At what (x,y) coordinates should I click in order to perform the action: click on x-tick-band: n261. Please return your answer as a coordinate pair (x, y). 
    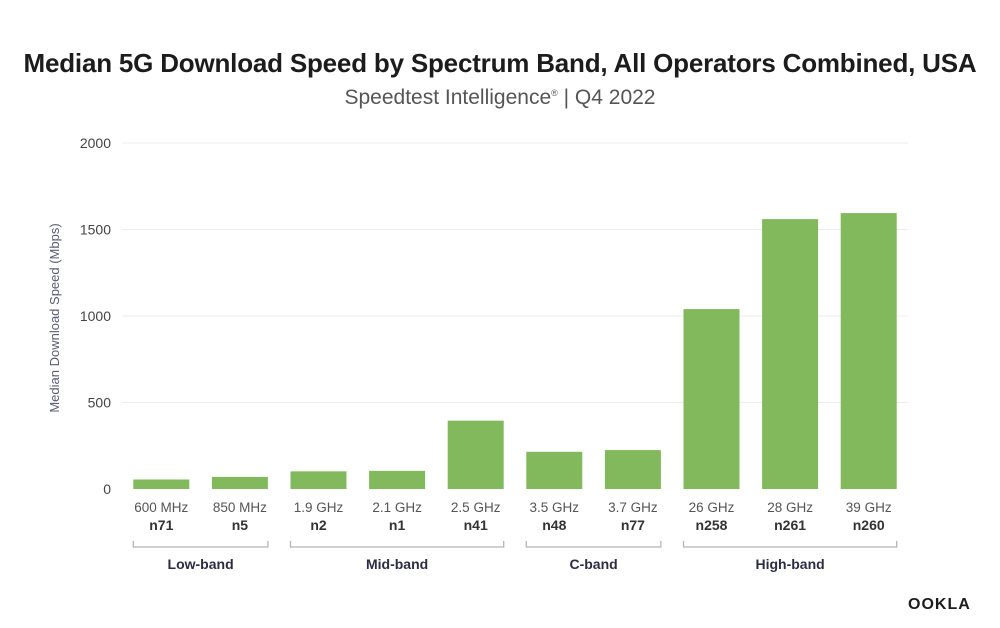
    Looking at the image, I should click on (790, 525).